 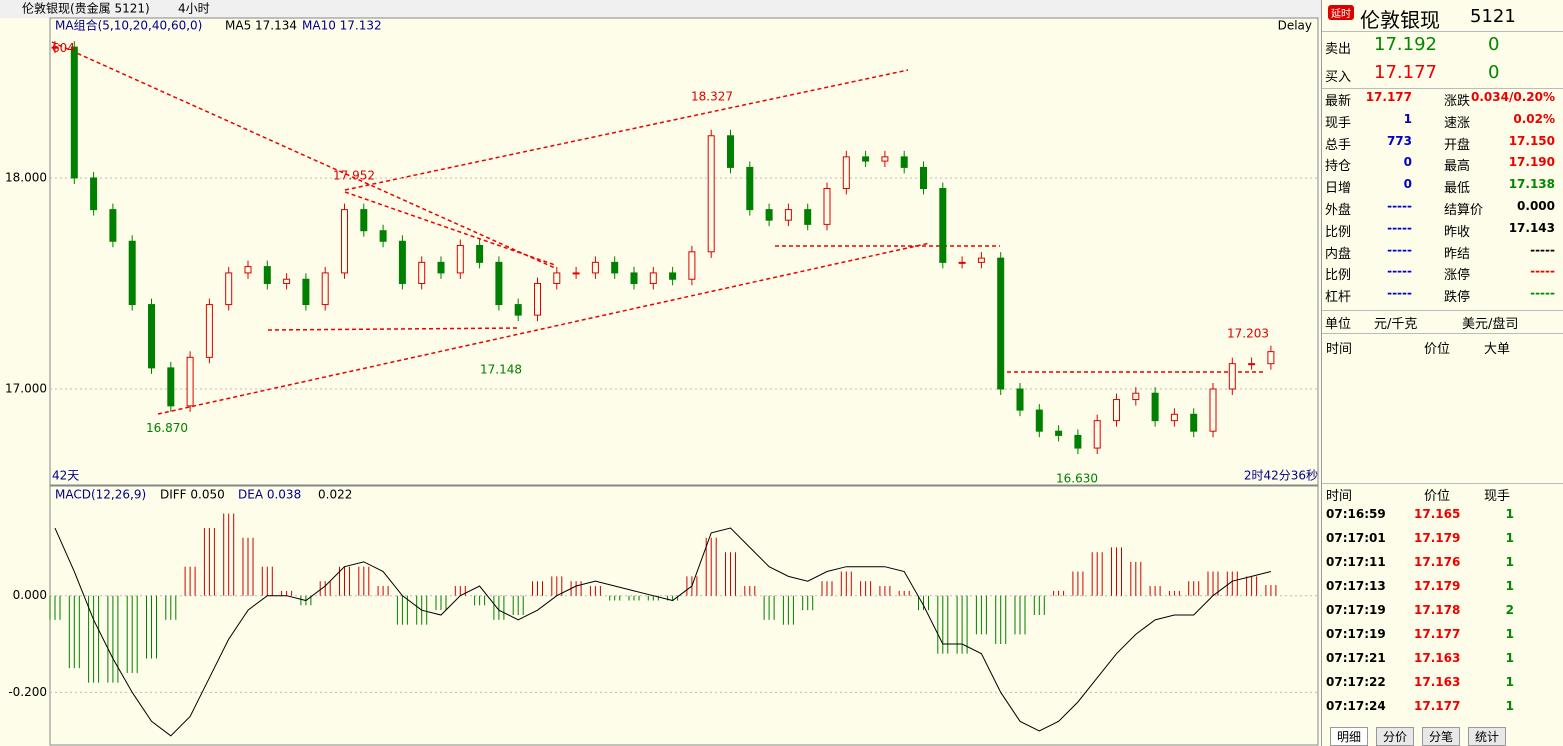 I want to click on dea-label: DEA 0.038, so click(x=269, y=495).